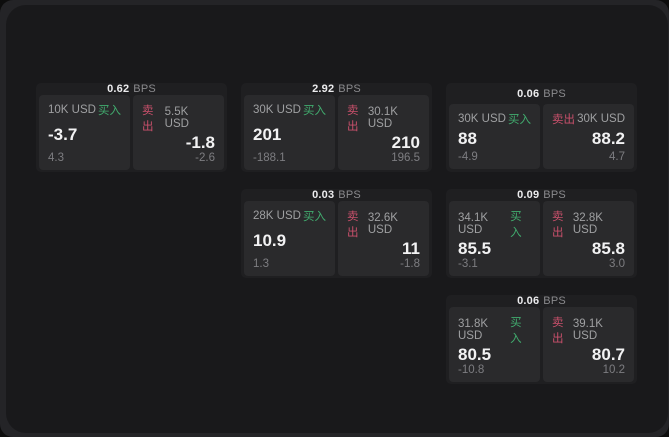  I want to click on sell-price: -1.8, so click(200, 142).